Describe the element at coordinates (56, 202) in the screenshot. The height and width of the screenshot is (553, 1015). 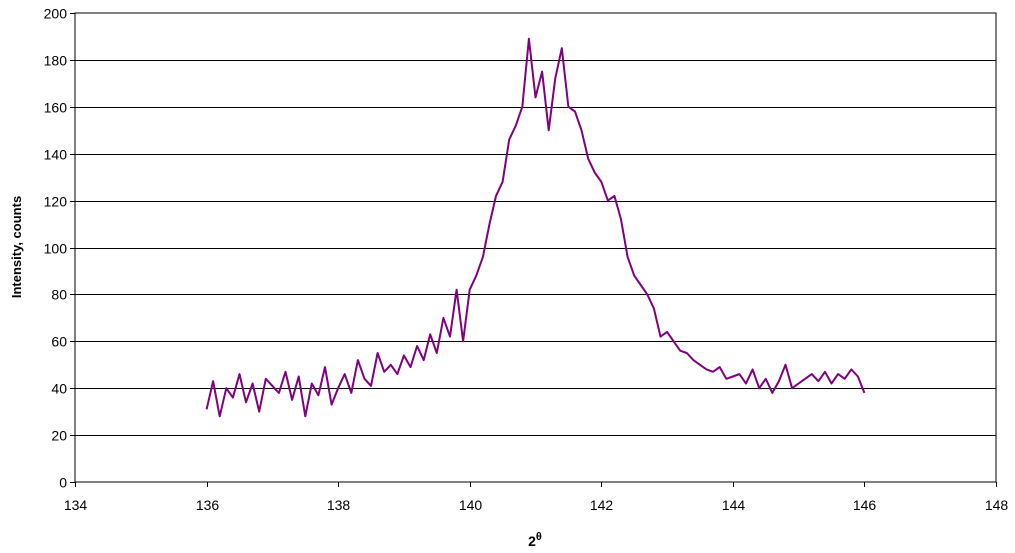
I see `y-tick-label: 120` at that location.